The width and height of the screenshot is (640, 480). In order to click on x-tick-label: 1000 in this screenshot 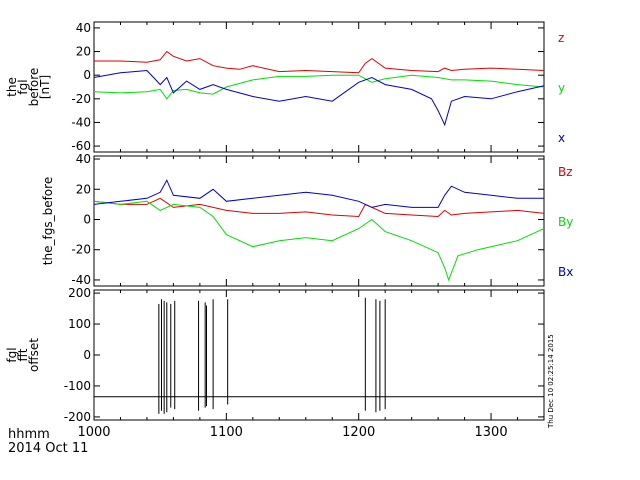, I will do `click(93, 432)`.